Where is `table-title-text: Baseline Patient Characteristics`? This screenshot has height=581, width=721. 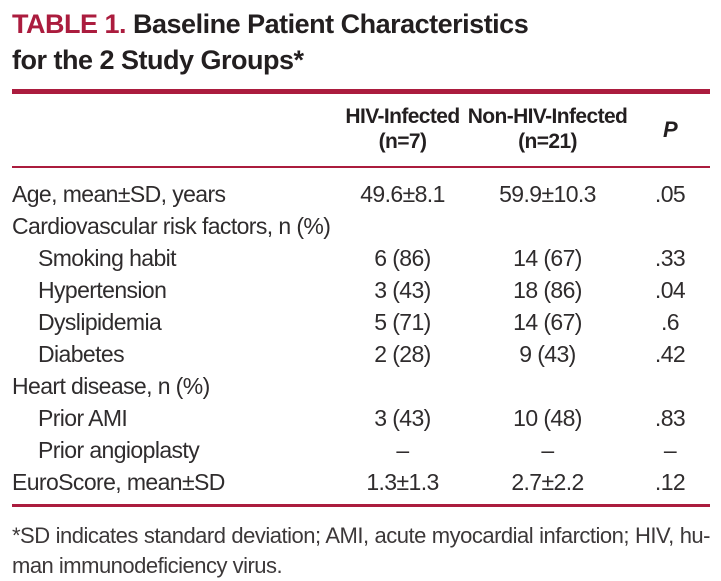 table-title-text: Baseline Patient Characteristics is located at coordinates (331, 24).